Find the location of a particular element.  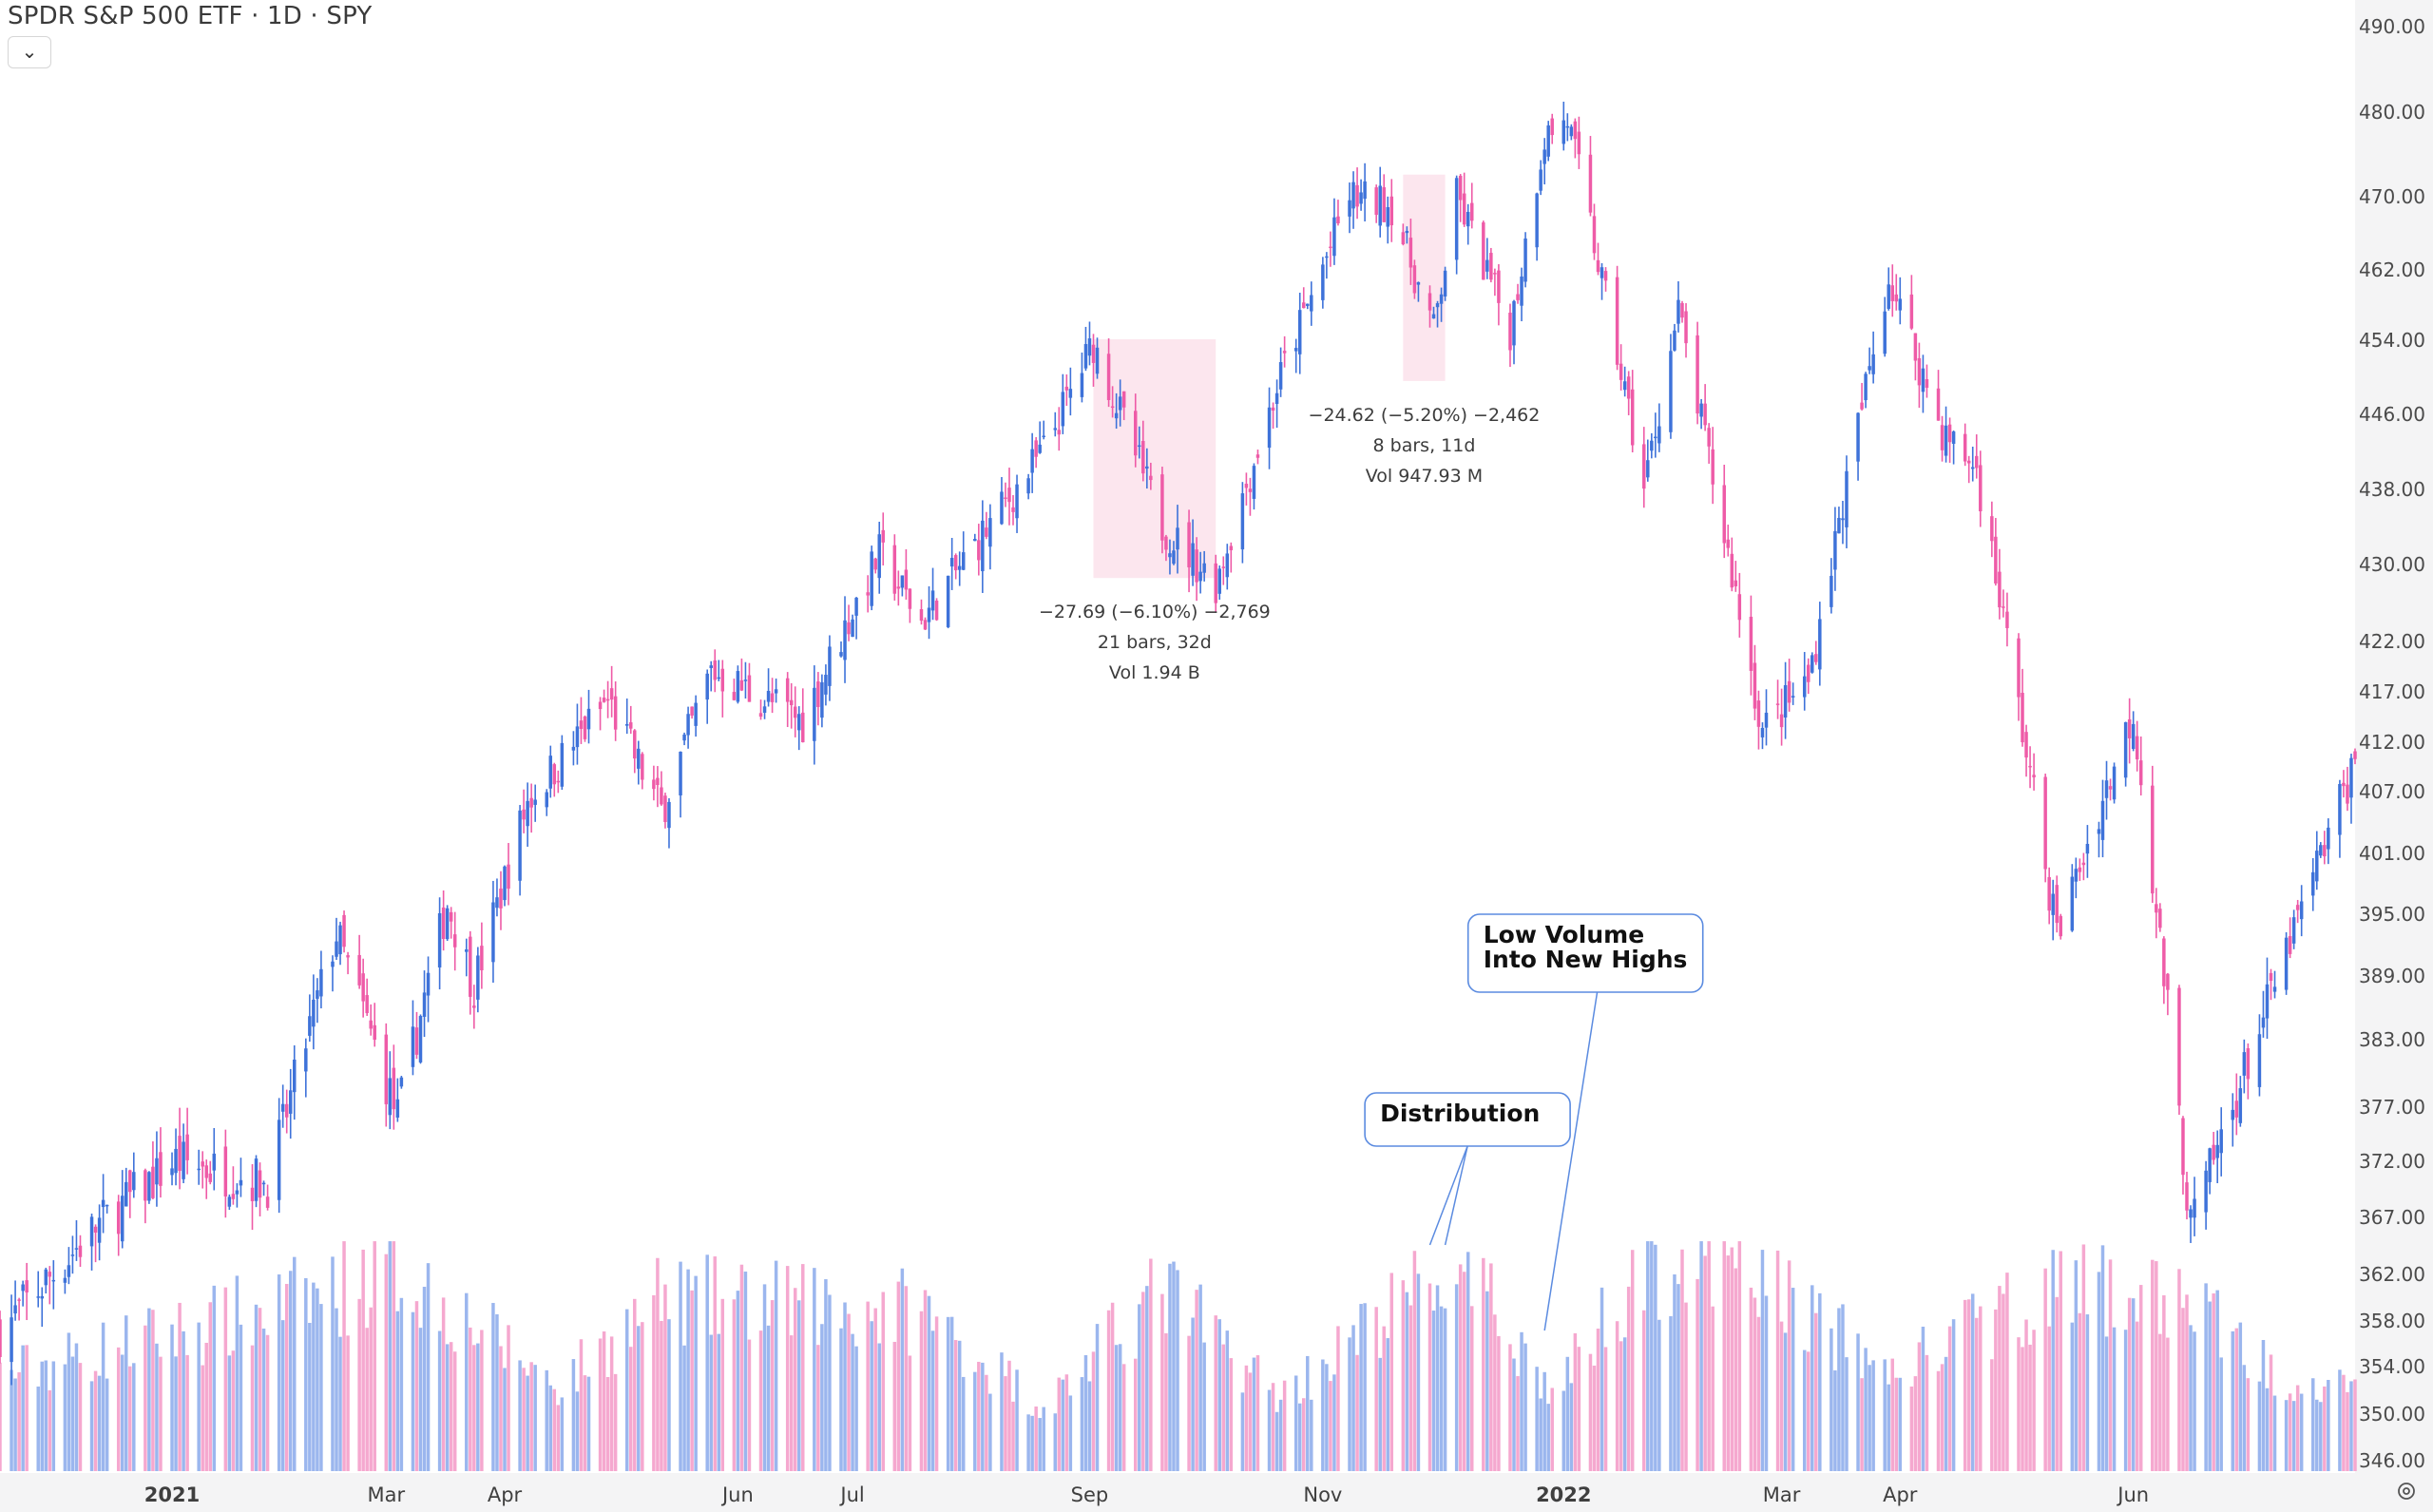

chart-dropdown-button: ⌄ is located at coordinates (29, 52).